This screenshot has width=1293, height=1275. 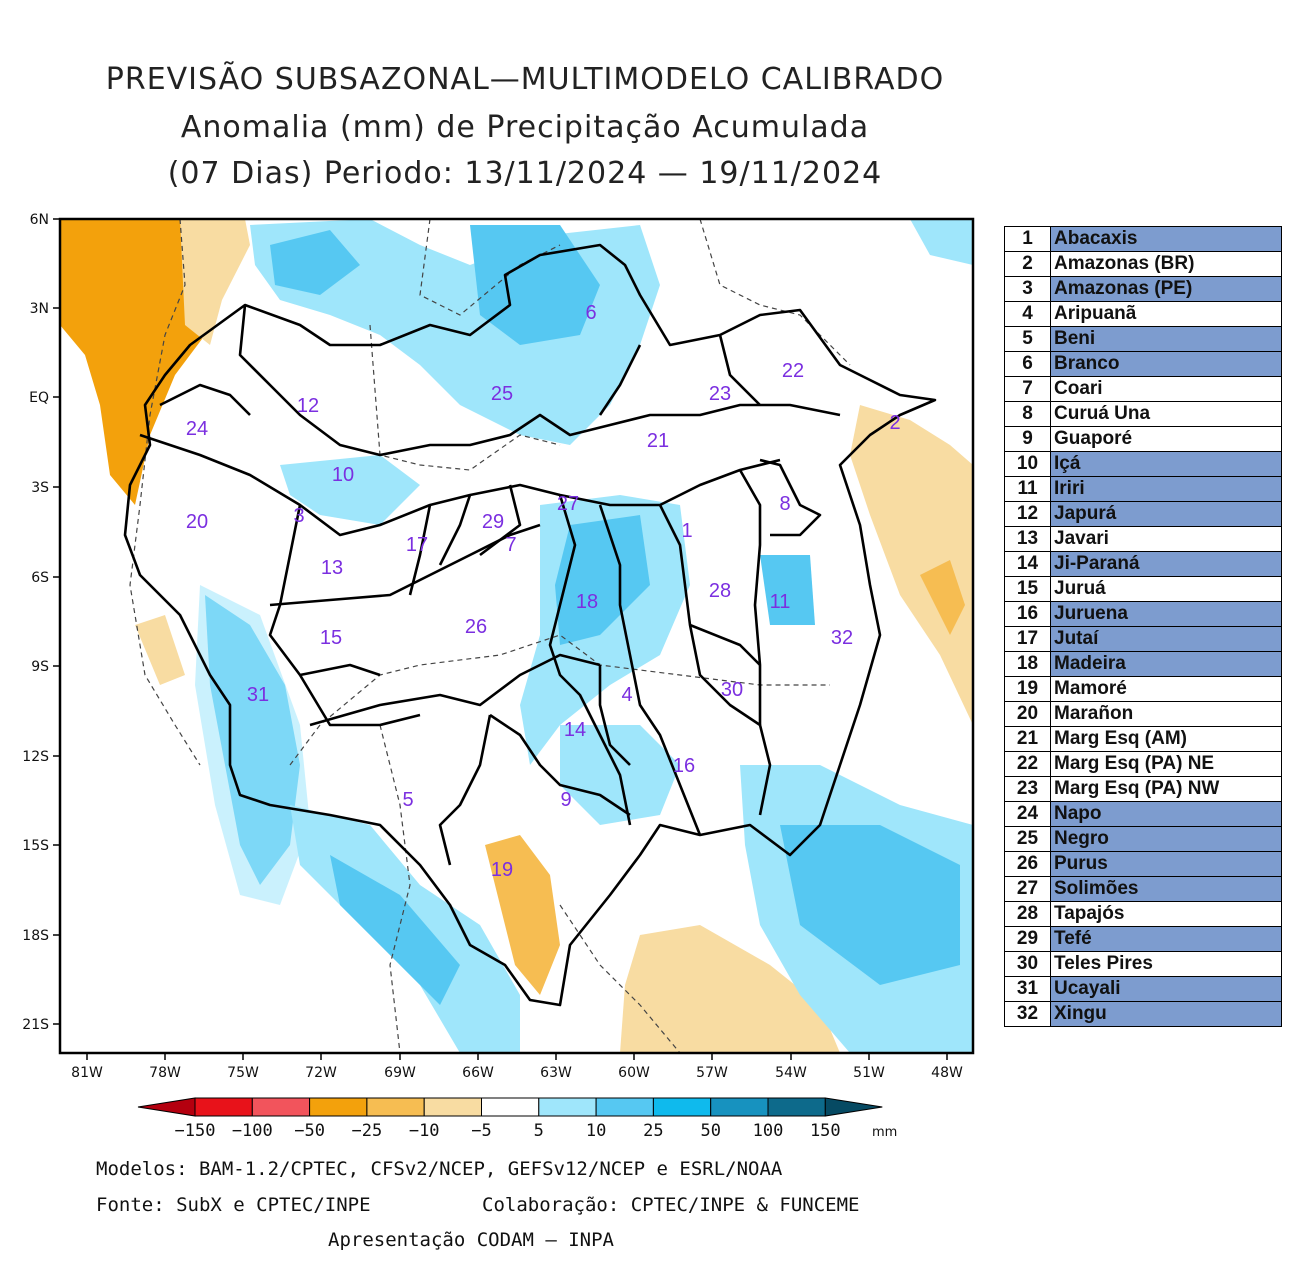 What do you see at coordinates (1143, 864) in the screenshot?
I see `legend-row-26: 26 Purus` at bounding box center [1143, 864].